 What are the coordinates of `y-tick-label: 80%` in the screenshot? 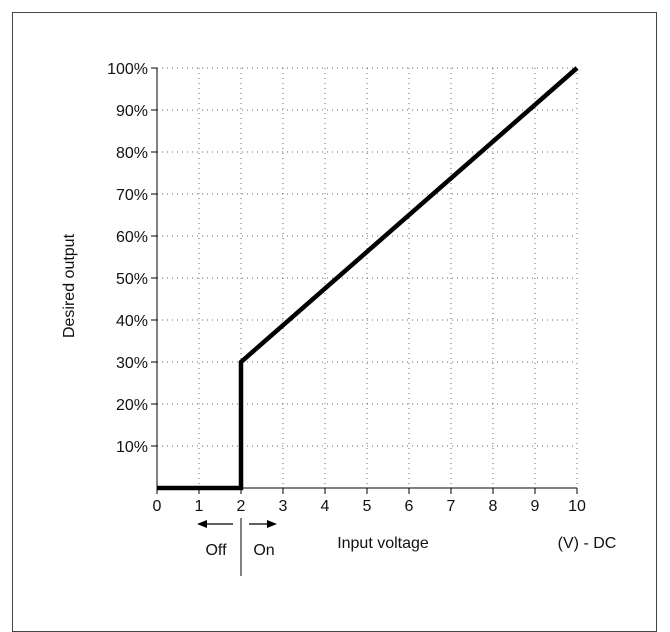 It's located at (132, 153).